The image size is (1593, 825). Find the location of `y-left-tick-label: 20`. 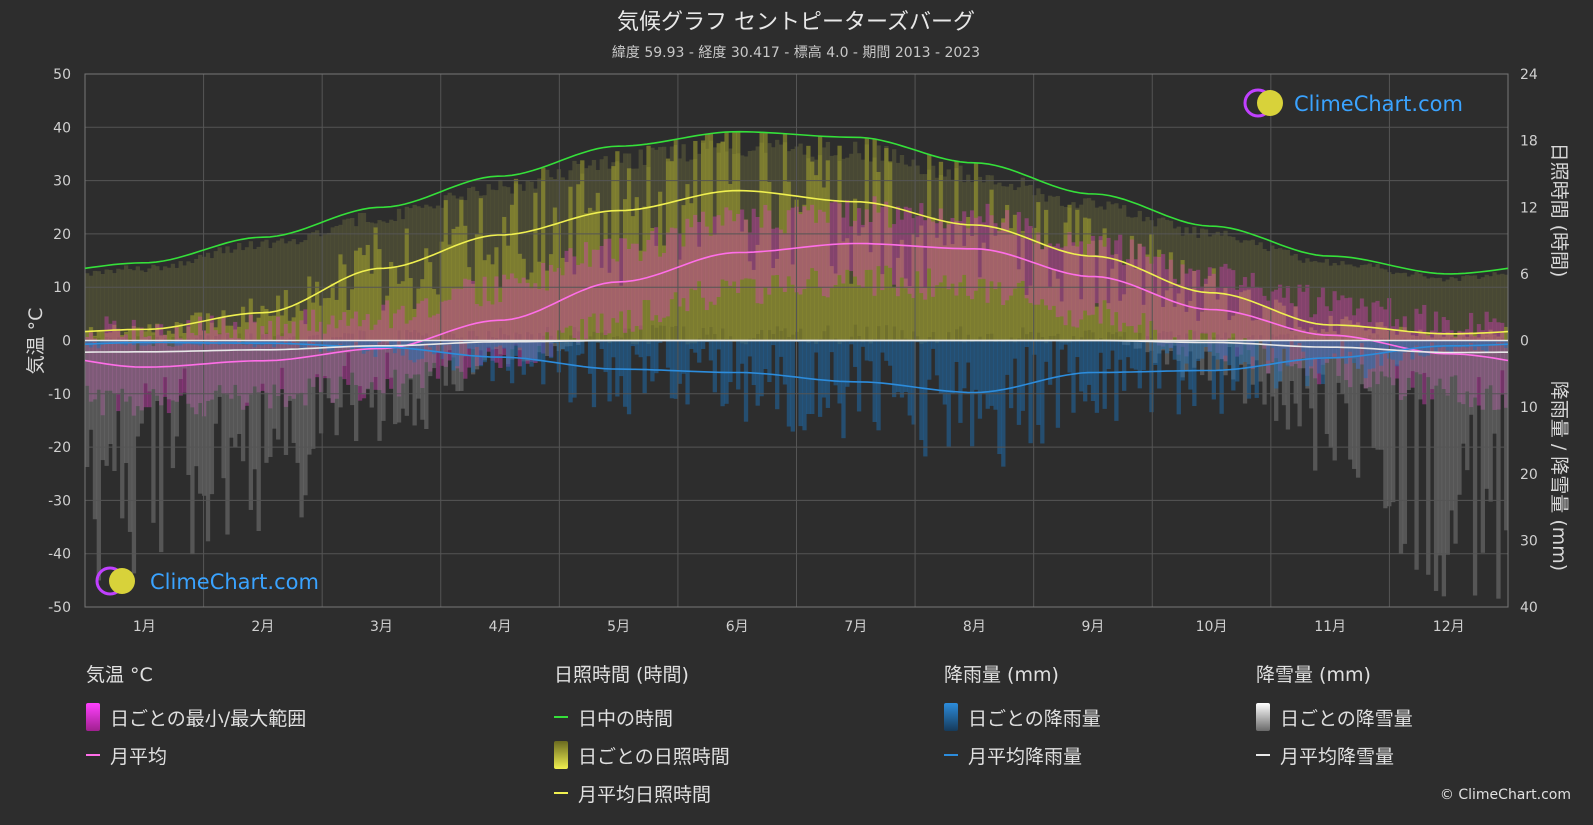

y-left-tick-label: 20 is located at coordinates (62, 235).